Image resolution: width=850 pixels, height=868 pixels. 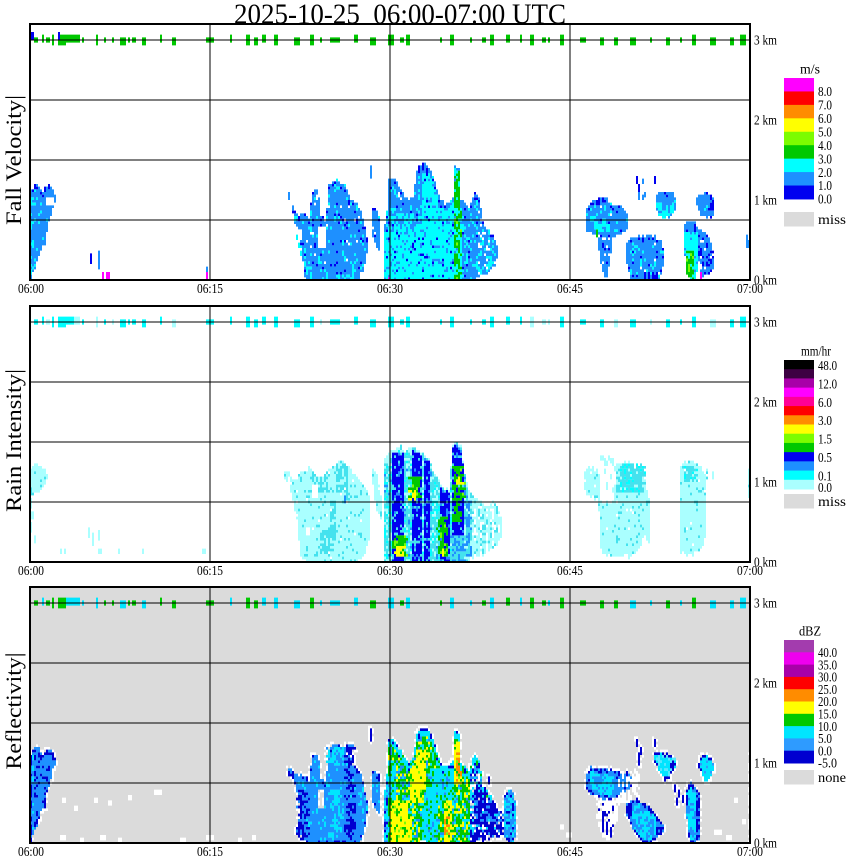 What do you see at coordinates (827, 366) in the screenshot?
I see `svg-text: 48.0` at bounding box center [827, 366].